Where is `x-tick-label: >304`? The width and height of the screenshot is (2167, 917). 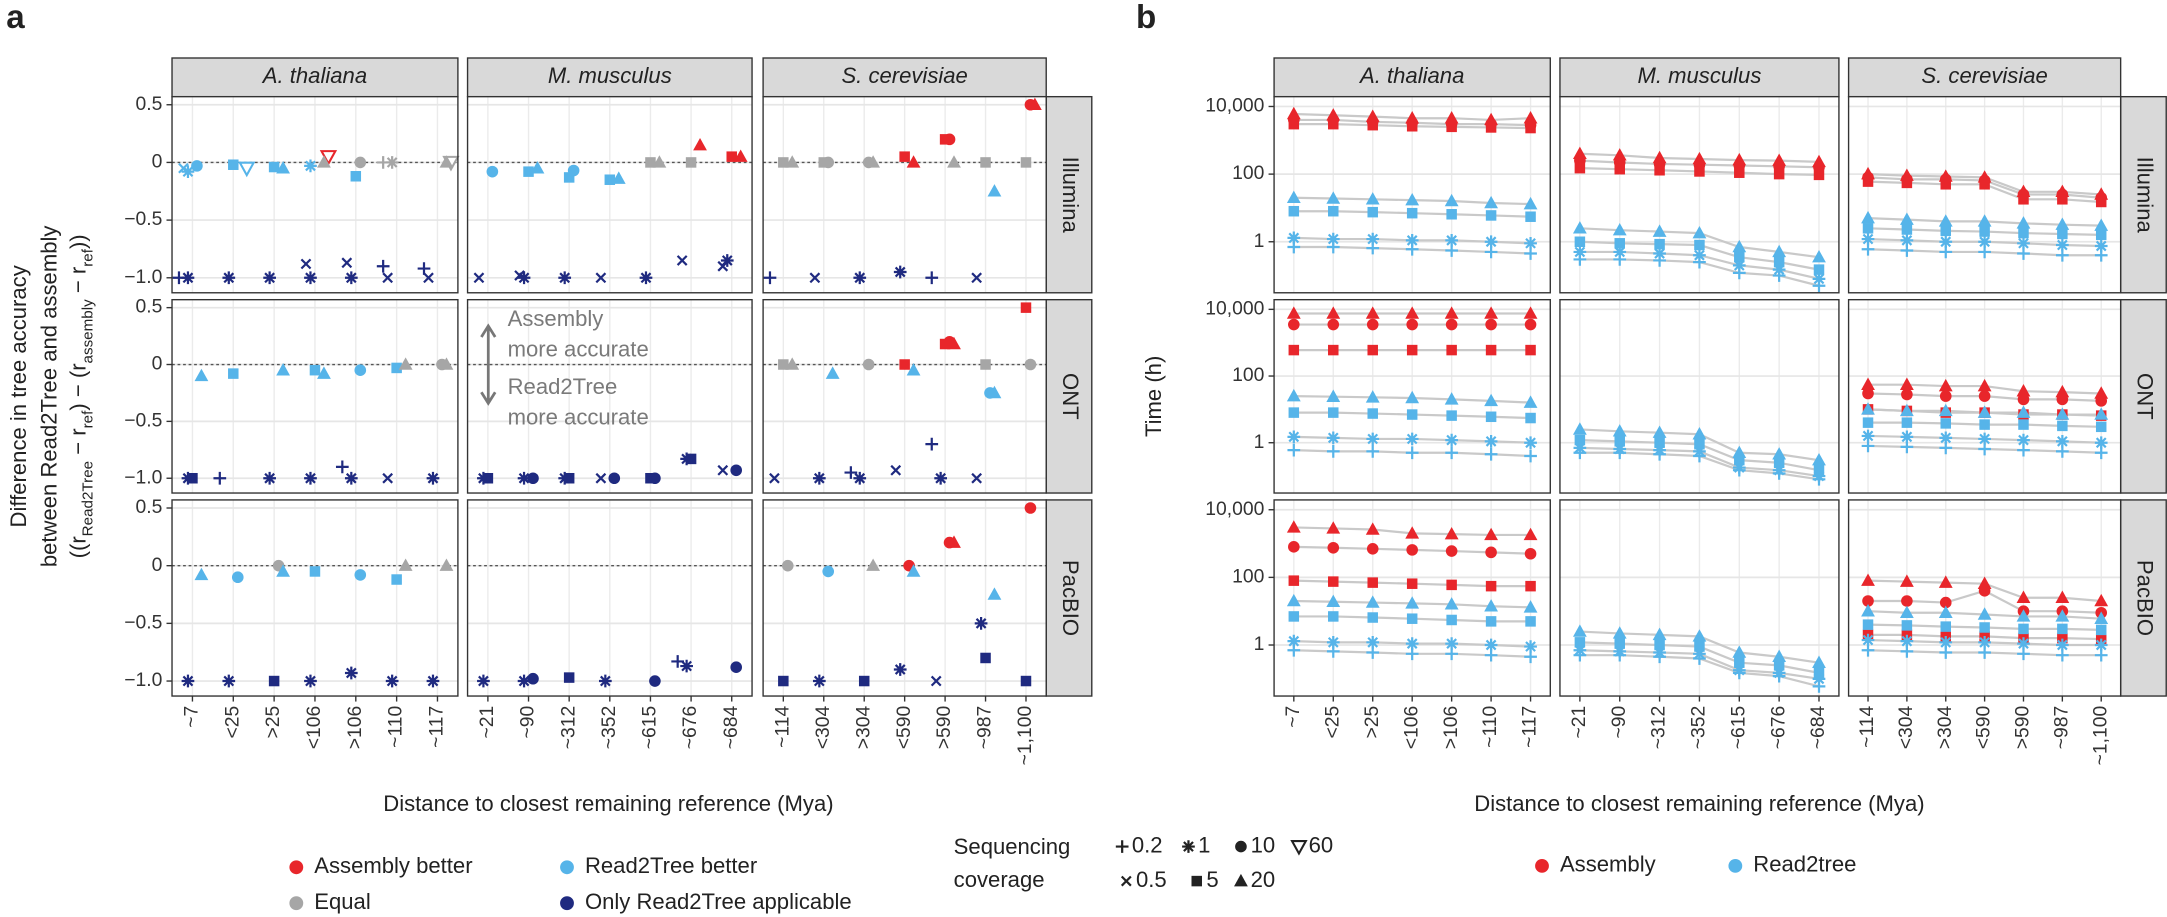 x-tick-label: >304 is located at coordinates (1945, 727).